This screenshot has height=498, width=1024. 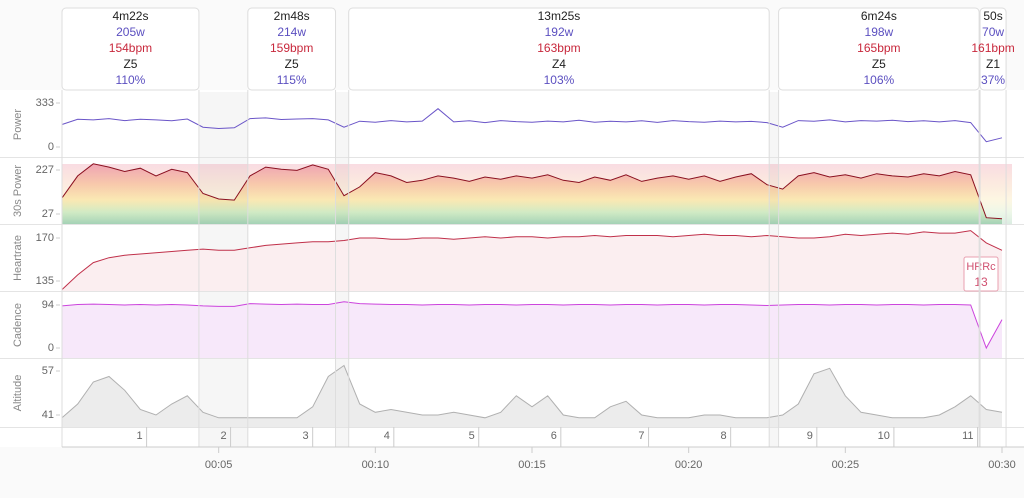 I want to click on x-tick-label: 00:15, so click(x=532, y=465).